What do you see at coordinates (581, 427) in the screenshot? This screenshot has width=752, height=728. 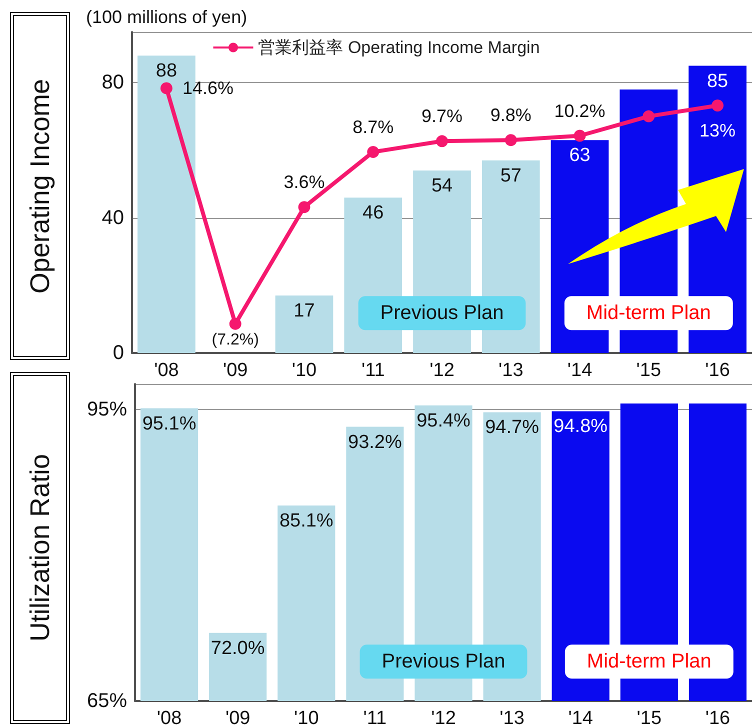 I see `data-label: 94.8%` at bounding box center [581, 427].